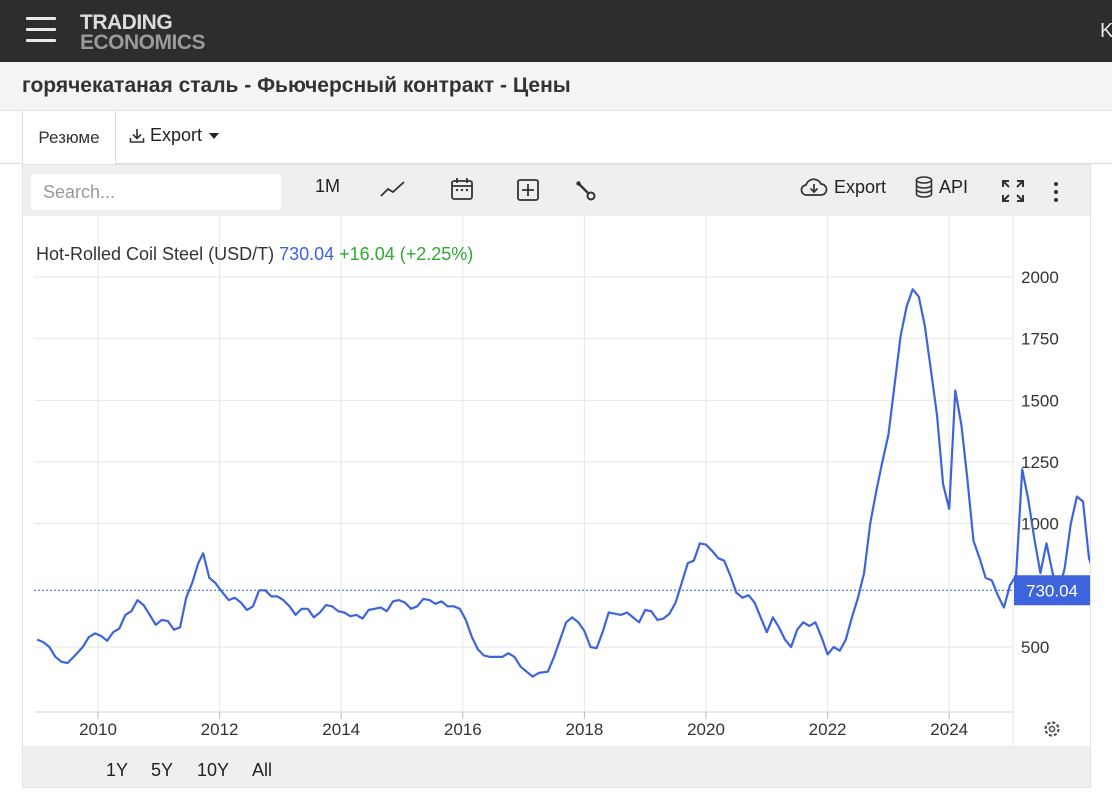 Image resolution: width=1112 pixels, height=792 pixels. I want to click on x-tick-label: 2022, so click(828, 729).